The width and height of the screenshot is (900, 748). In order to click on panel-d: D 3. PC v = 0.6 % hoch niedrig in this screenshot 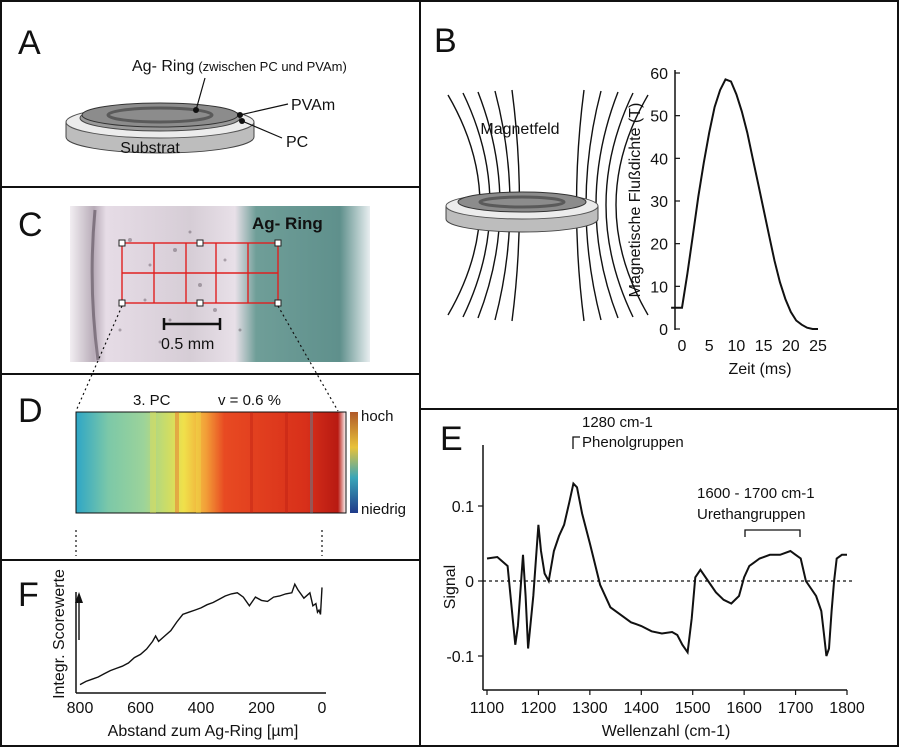, I will do `click(212, 455)`.